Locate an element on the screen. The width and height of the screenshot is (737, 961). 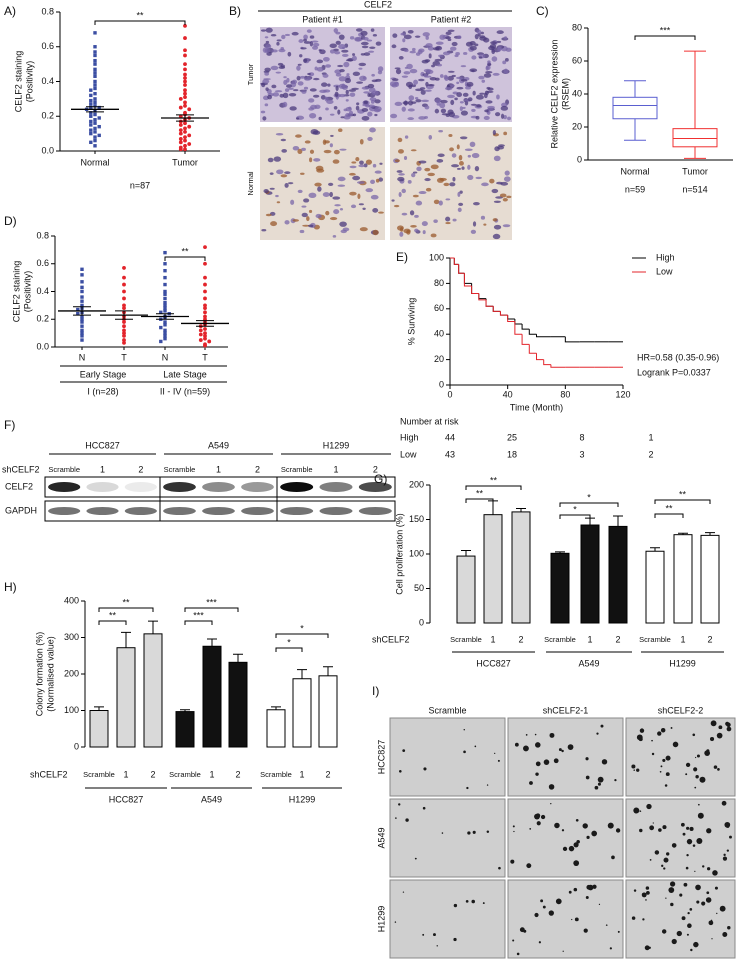
x-tick-label: 1 is located at coordinates (682, 639).